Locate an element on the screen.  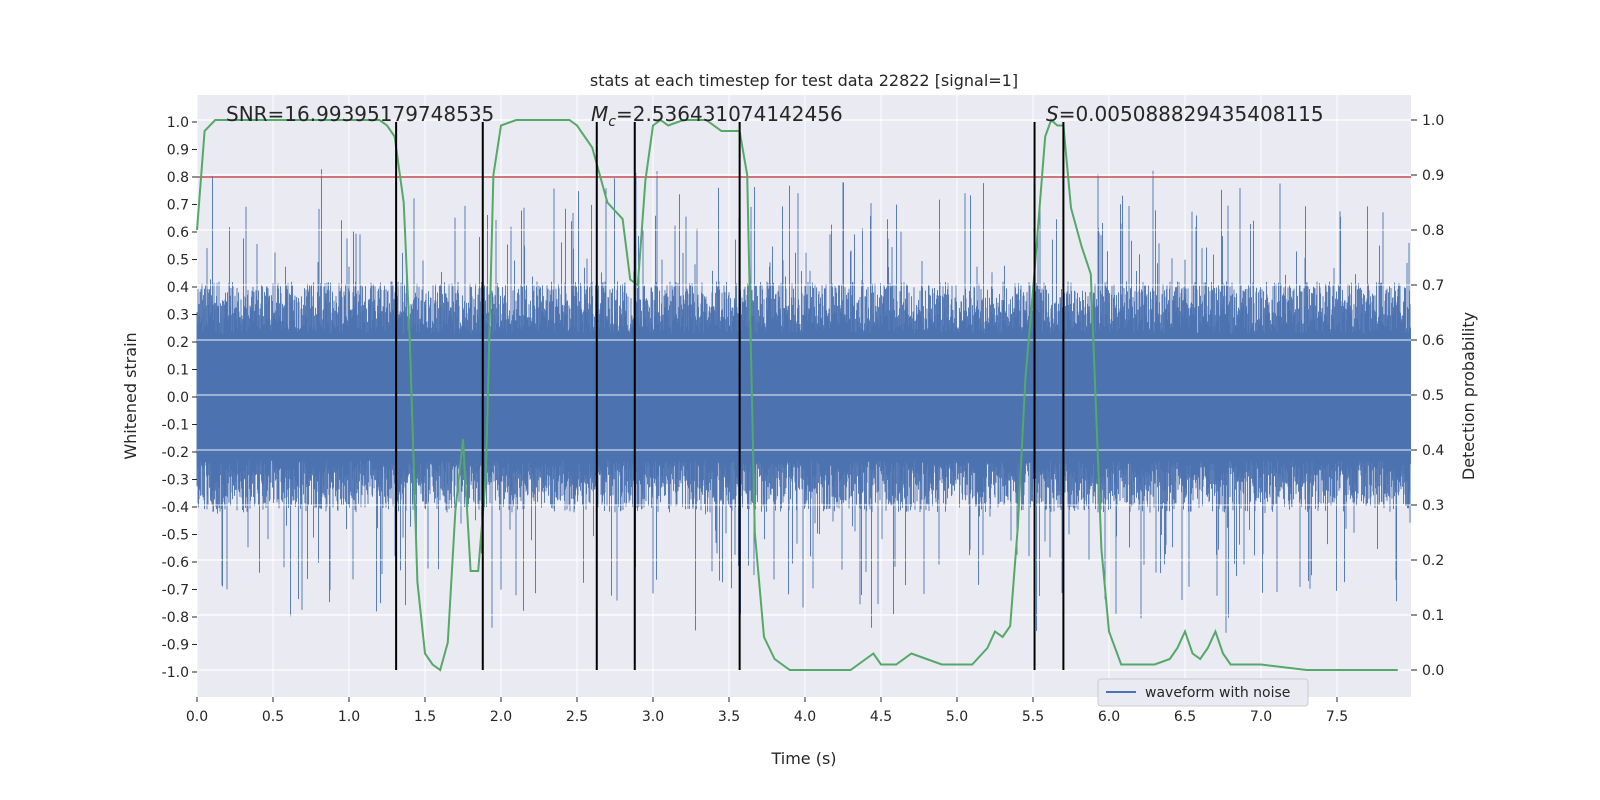
left-tick-label: -0.8 is located at coordinates (175, 618).